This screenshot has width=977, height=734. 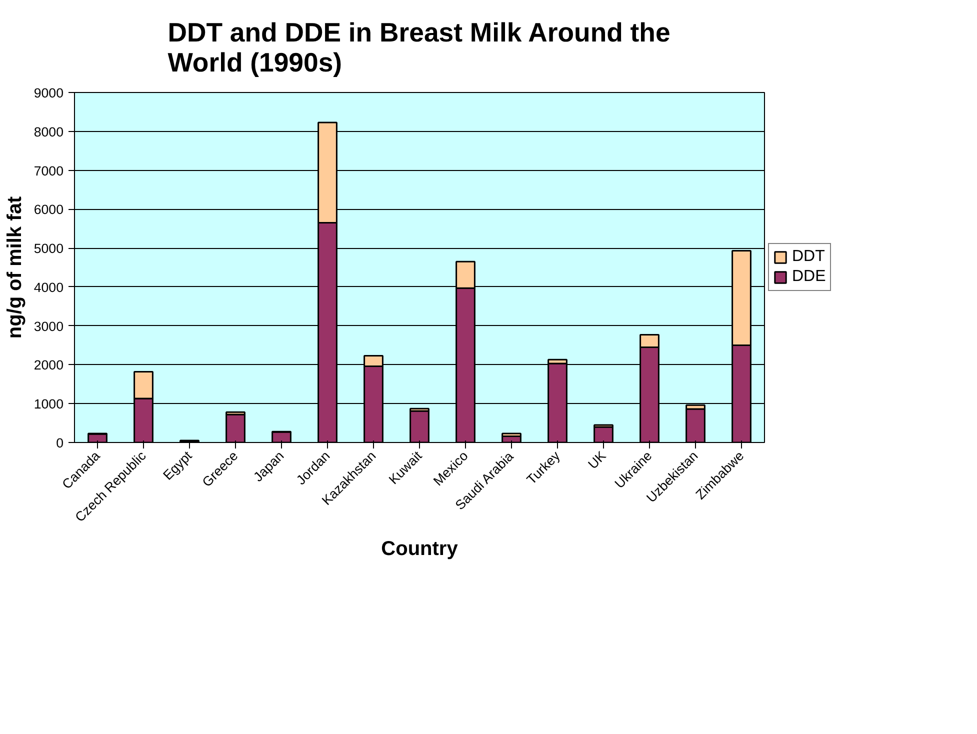 I want to click on y-tick-label: 1000, so click(x=49, y=404).